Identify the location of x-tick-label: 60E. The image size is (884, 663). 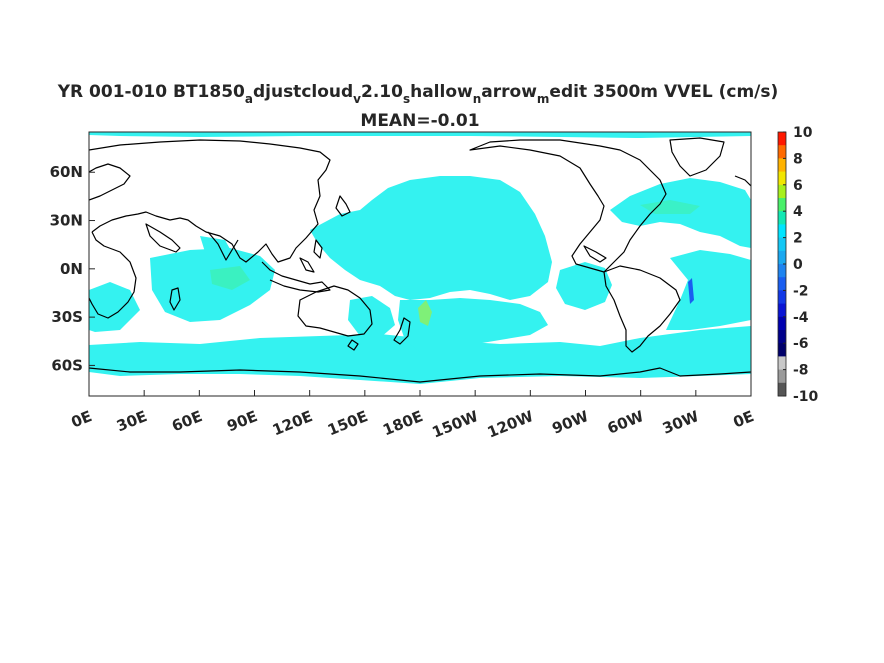
(187, 421).